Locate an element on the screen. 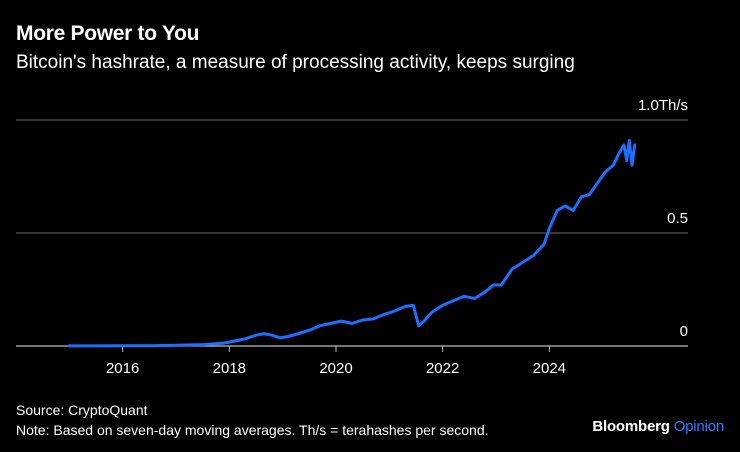 The image size is (740, 452). brand-name: Bloomberg is located at coordinates (631, 426).